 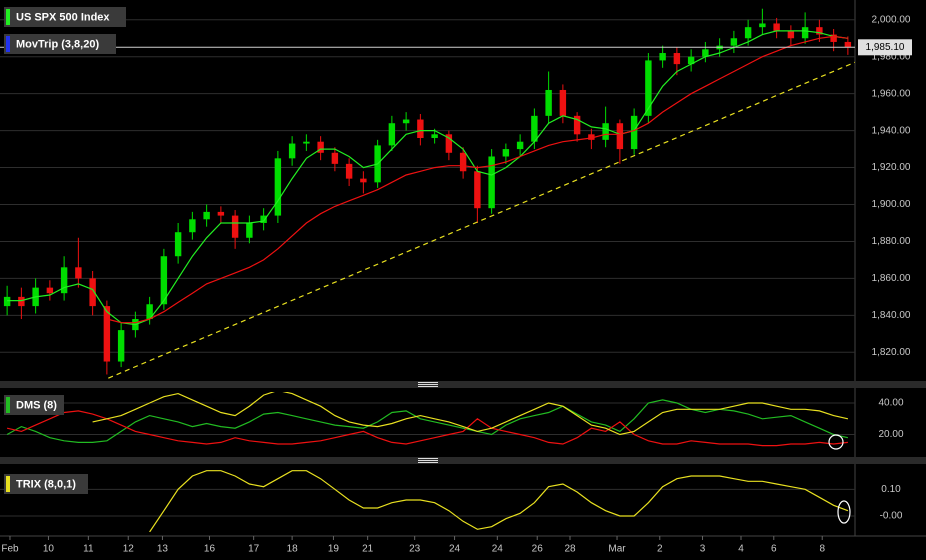 I want to click on x-tick-label: 6, so click(x=774, y=549).